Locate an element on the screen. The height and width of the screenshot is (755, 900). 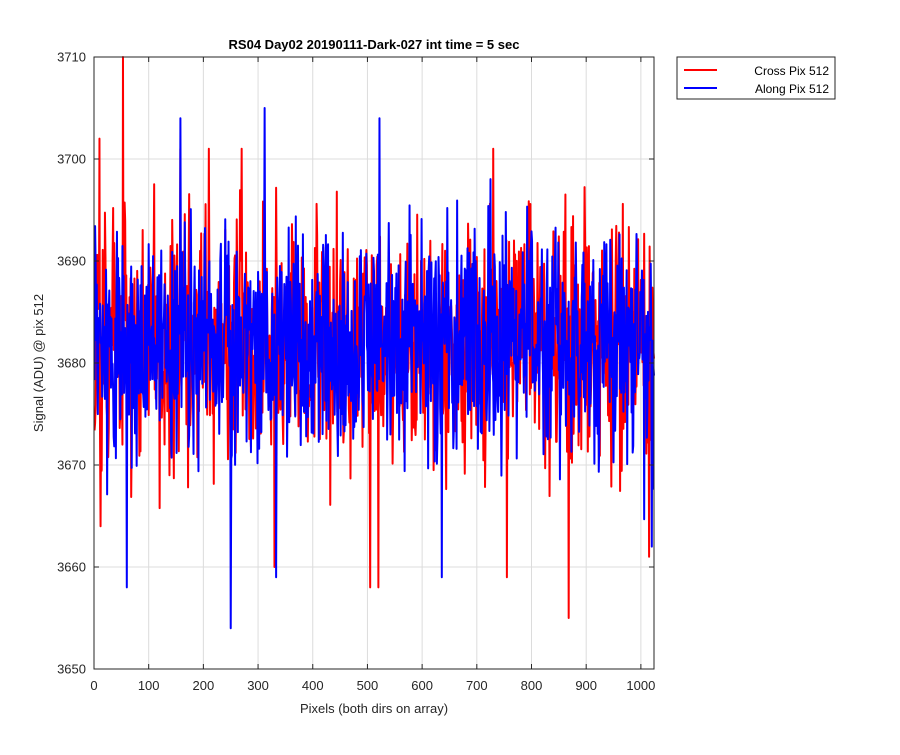
x-tick-label: 200 is located at coordinates (204, 685).